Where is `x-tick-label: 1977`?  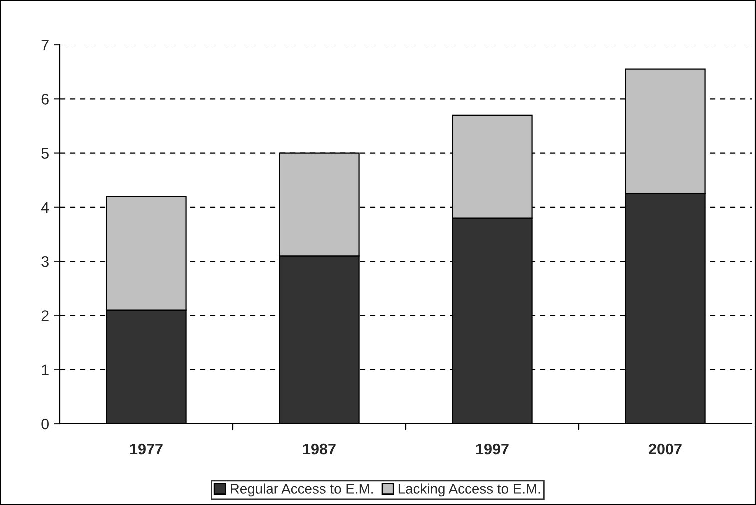
x-tick-label: 1977 is located at coordinates (146, 449).